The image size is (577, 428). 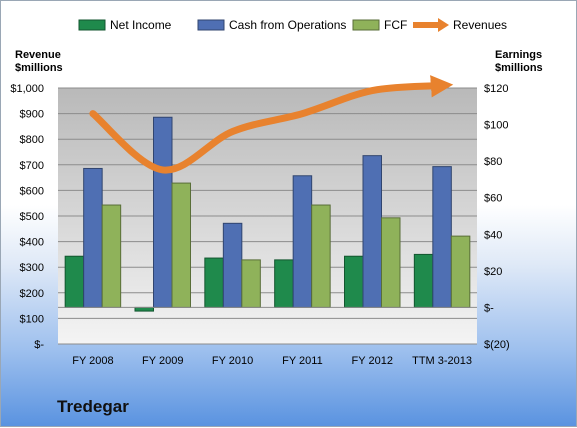 What do you see at coordinates (493, 272) in the screenshot?
I see `right-tick-label: $20` at bounding box center [493, 272].